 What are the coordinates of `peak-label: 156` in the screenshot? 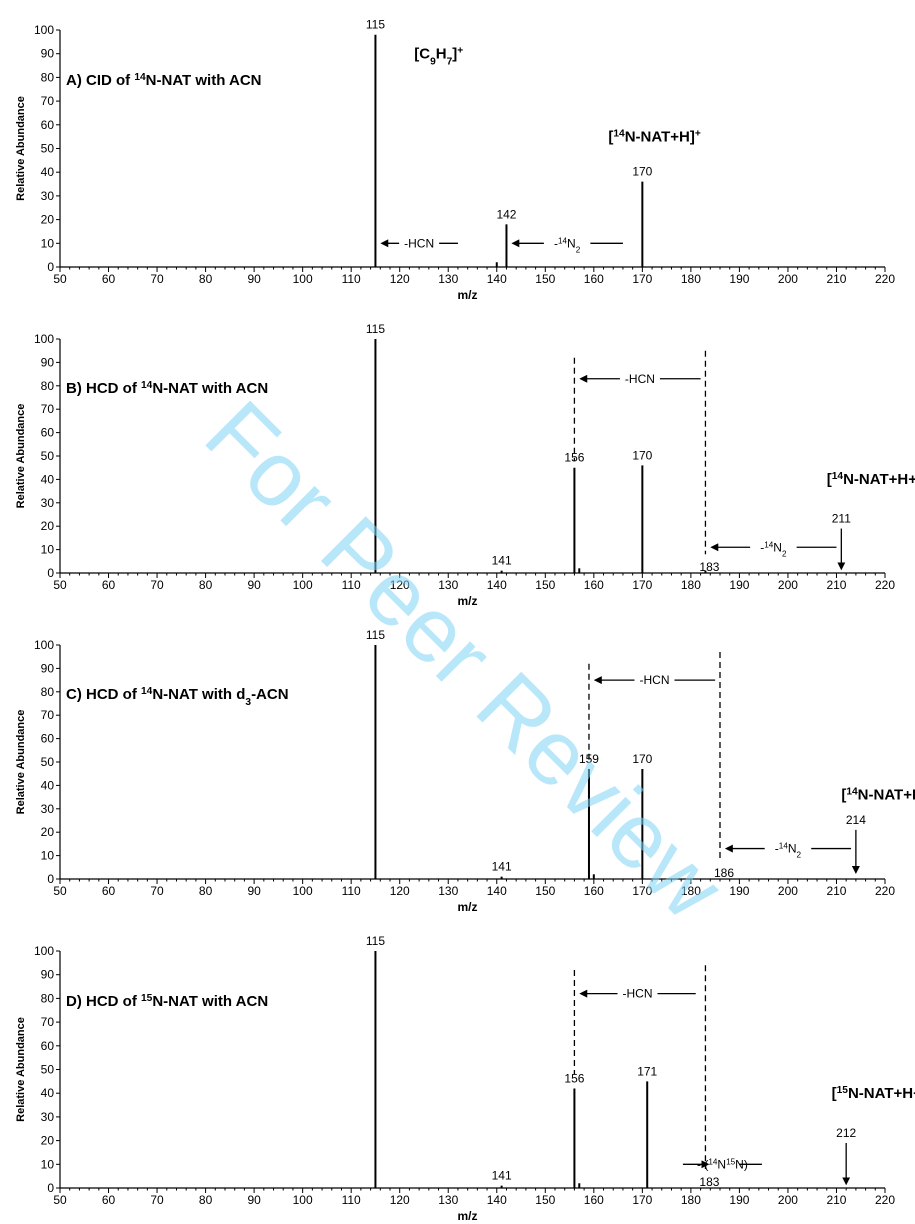 It's located at (574, 458).